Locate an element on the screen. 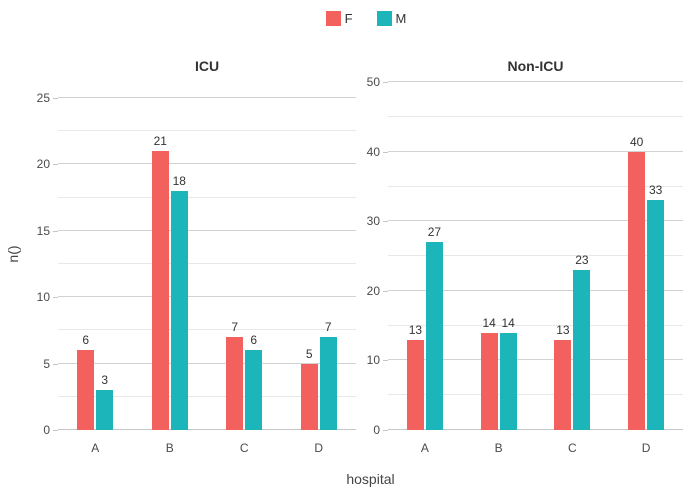  y-tick-label: 50 is located at coordinates (373, 82).